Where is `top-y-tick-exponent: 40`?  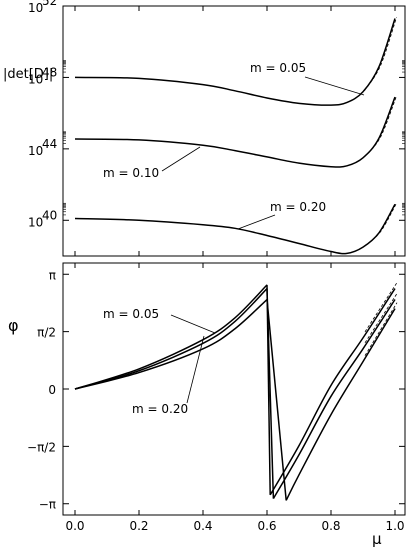
top-y-tick-exponent: 40 is located at coordinates (49, 215).